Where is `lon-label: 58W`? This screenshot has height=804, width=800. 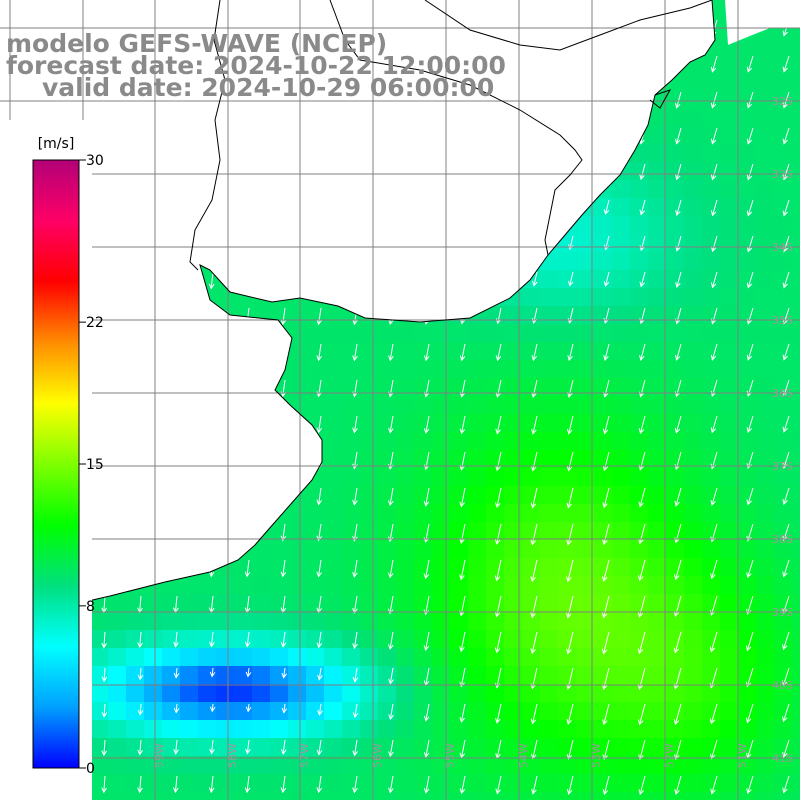 lon-label: 58W is located at coordinates (232, 755).